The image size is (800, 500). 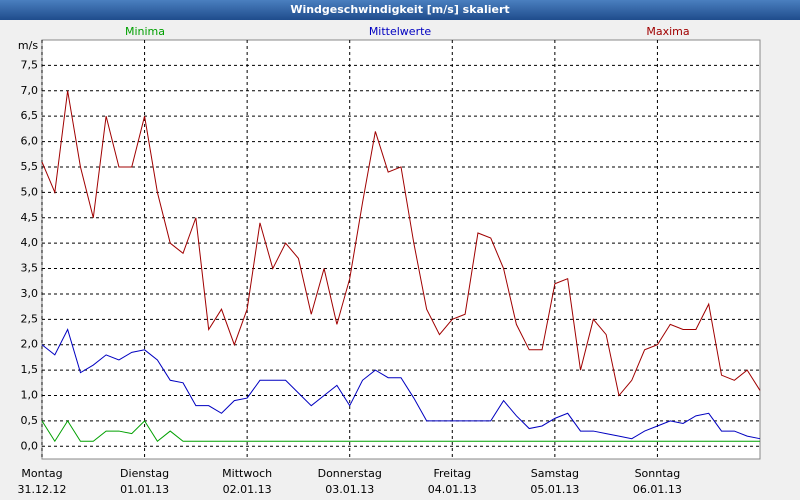 I want to click on x-tick-label: Montag, so click(x=41, y=473).